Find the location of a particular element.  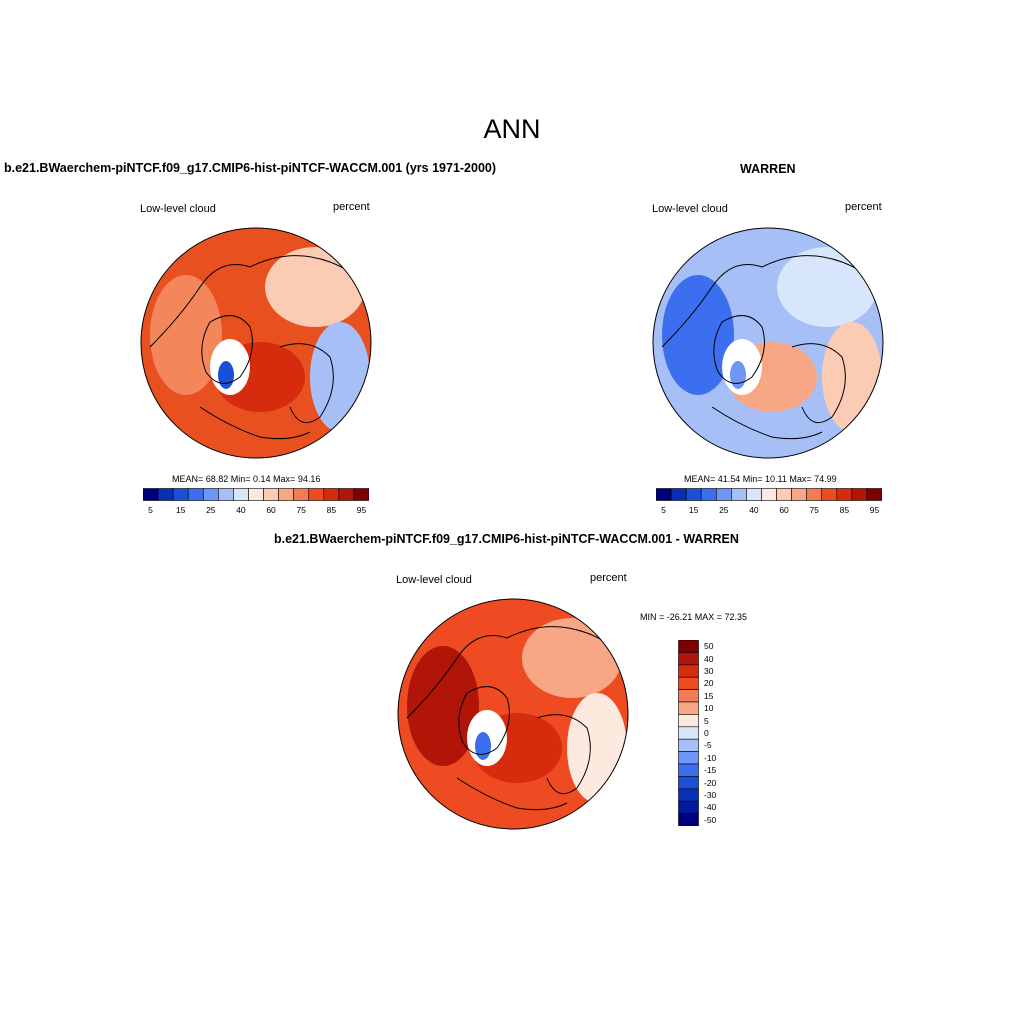

colorbar-diff-label: -5 is located at coordinates (708, 745).